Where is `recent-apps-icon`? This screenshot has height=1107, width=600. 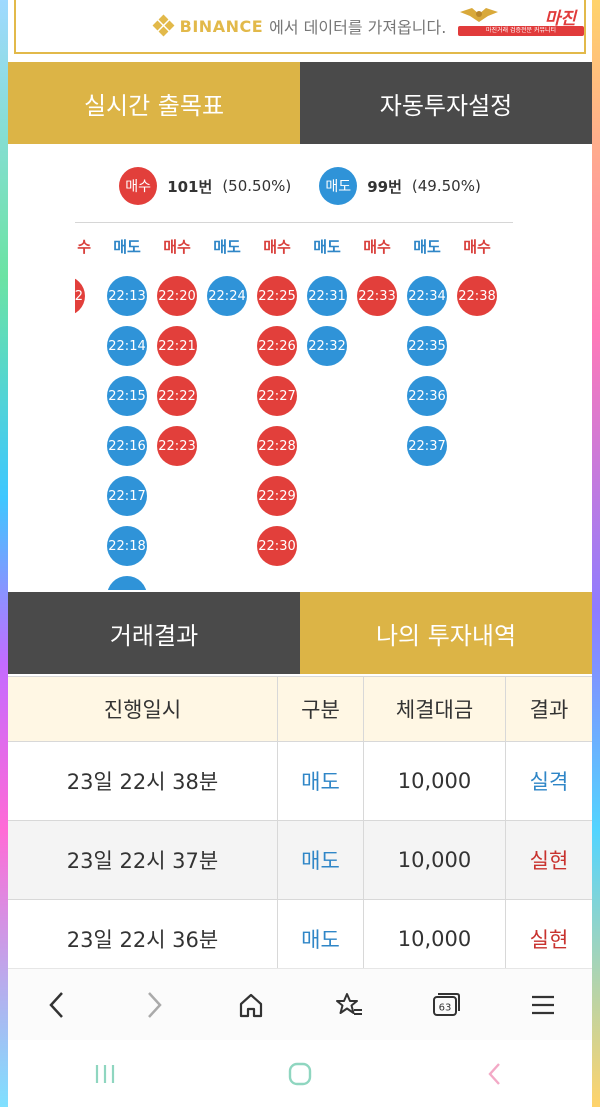
recent-apps-icon is located at coordinates (105, 1074).